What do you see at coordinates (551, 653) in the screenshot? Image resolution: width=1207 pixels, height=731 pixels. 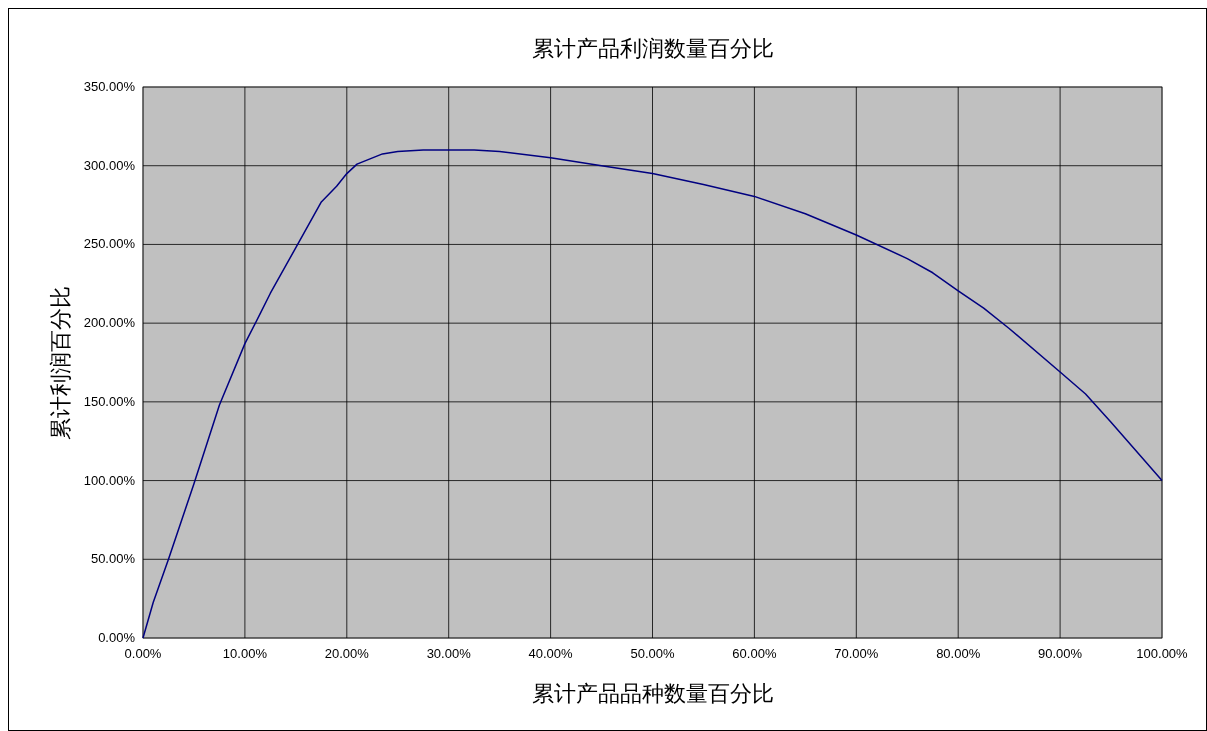 I see `x-tick-label: 40.00%` at bounding box center [551, 653].